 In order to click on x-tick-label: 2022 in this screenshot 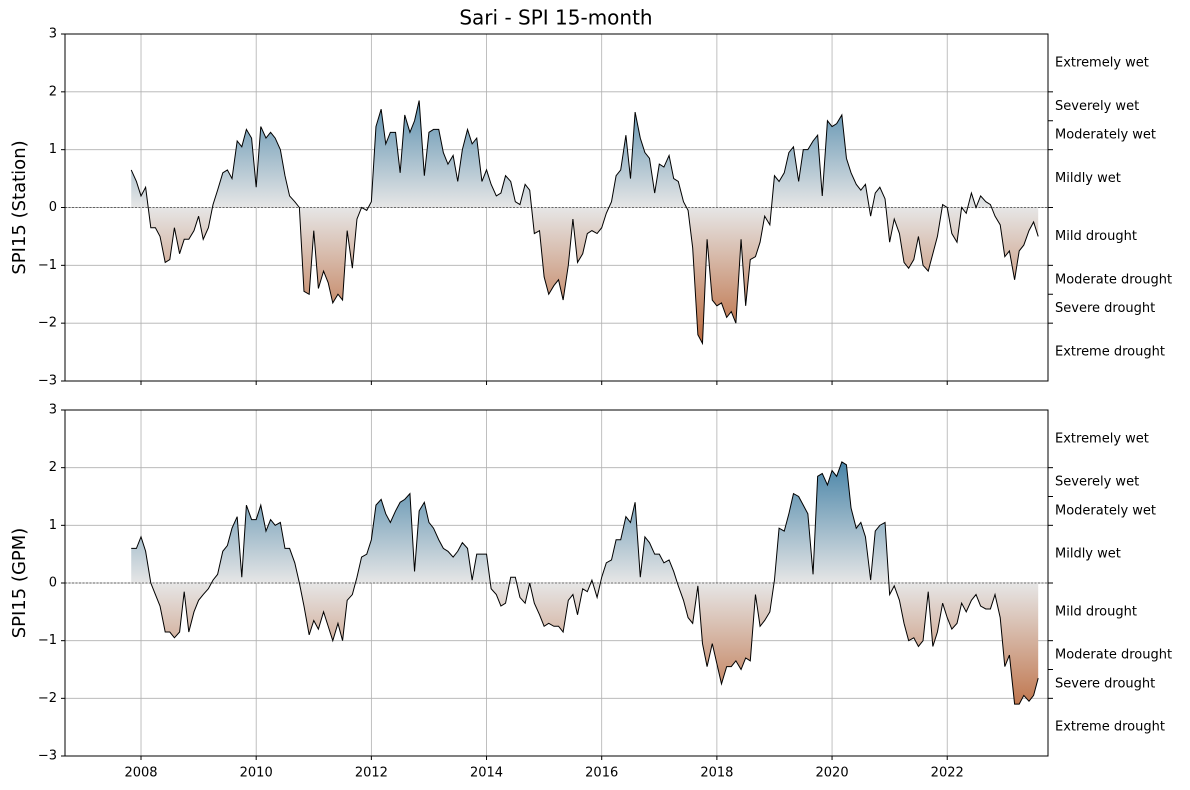, I will do `click(947, 773)`.